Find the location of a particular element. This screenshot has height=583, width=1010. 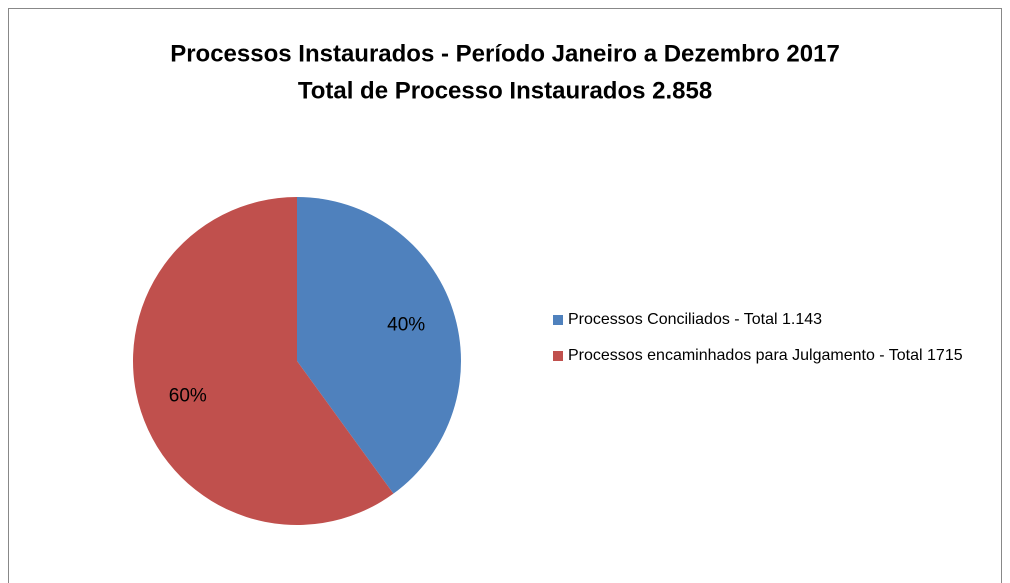

data-label: 40% is located at coordinates (406, 325).